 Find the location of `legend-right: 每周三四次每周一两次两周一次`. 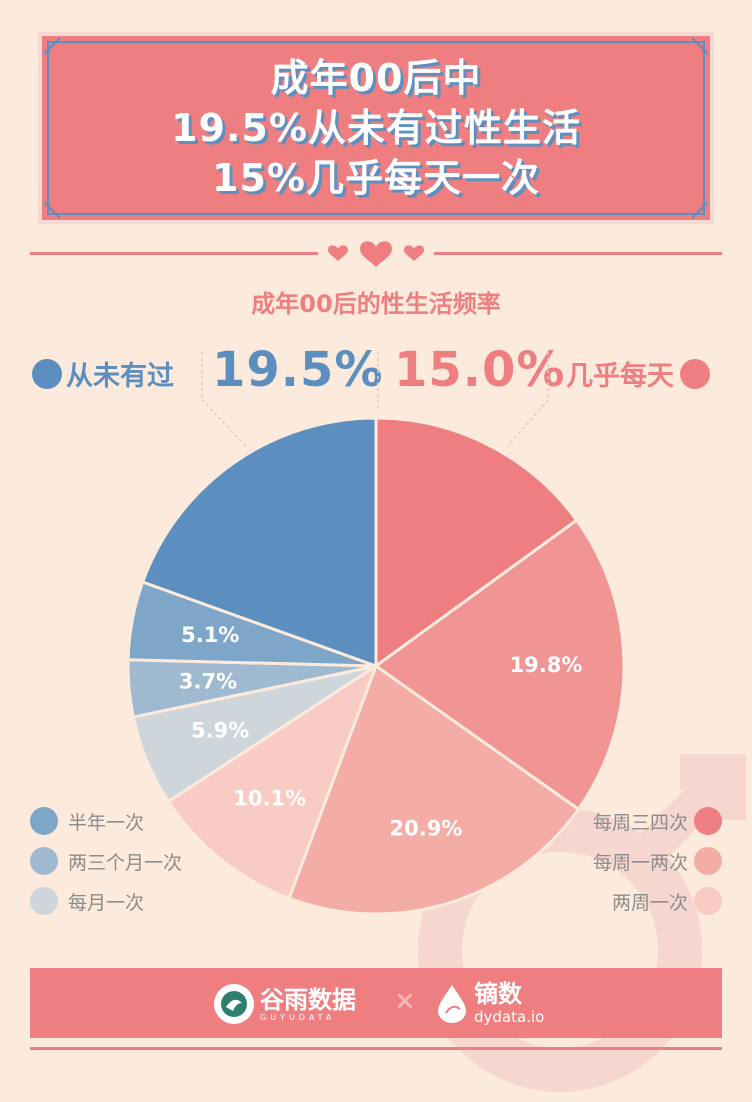

legend-right: 每周三四次每周一两次两周一次 is located at coordinates (657, 861).